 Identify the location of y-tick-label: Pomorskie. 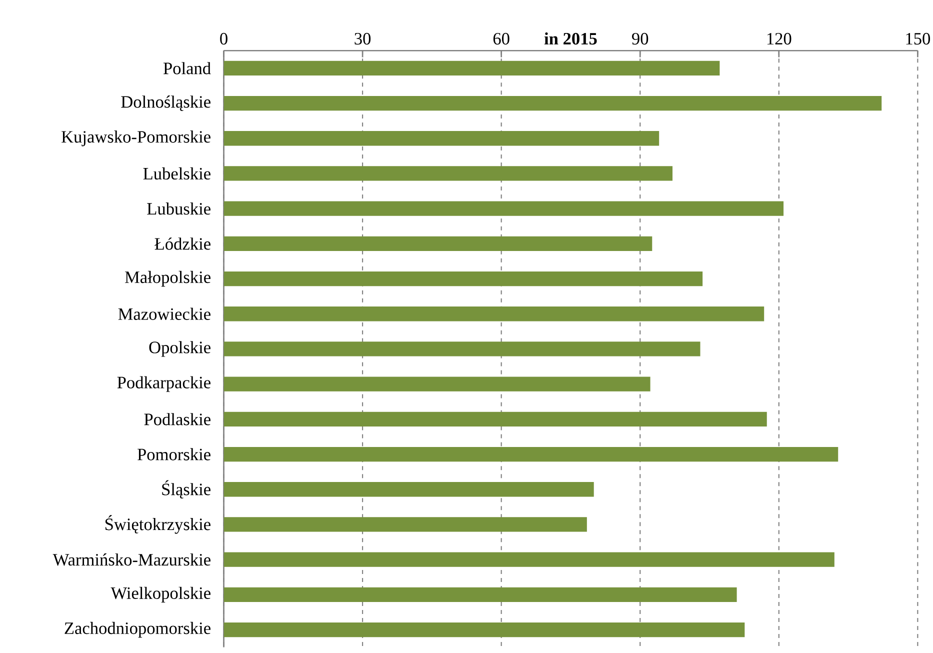
(173, 454).